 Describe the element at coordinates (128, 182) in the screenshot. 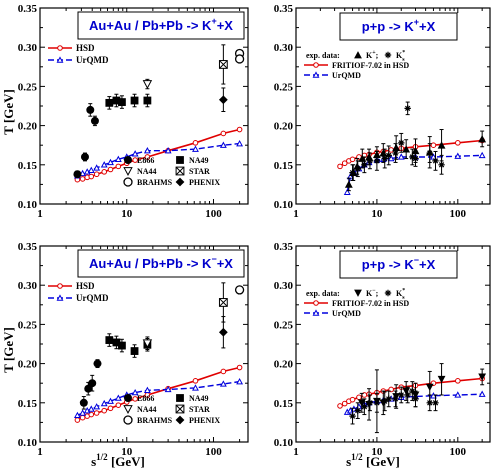

I see `legend-marker-brahms` at that location.